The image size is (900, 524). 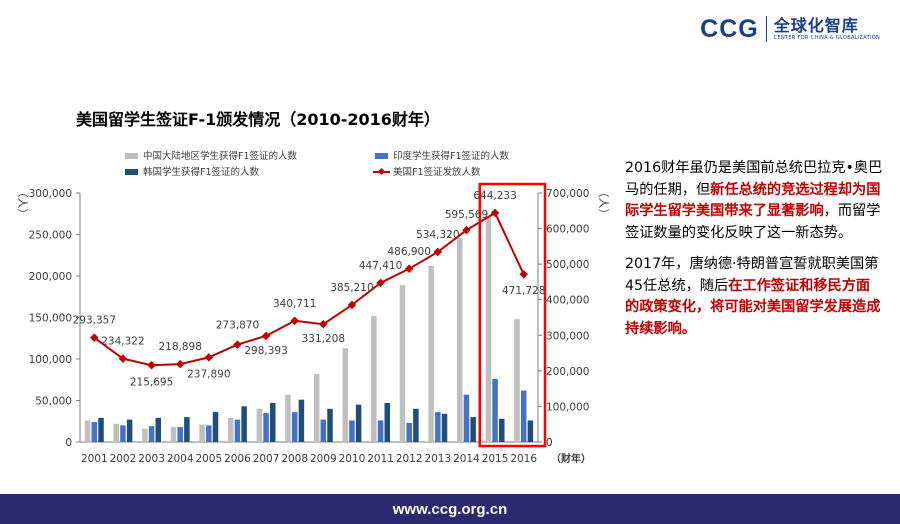 I want to click on logo-chinese-name: 全球化智库, so click(x=816, y=25).